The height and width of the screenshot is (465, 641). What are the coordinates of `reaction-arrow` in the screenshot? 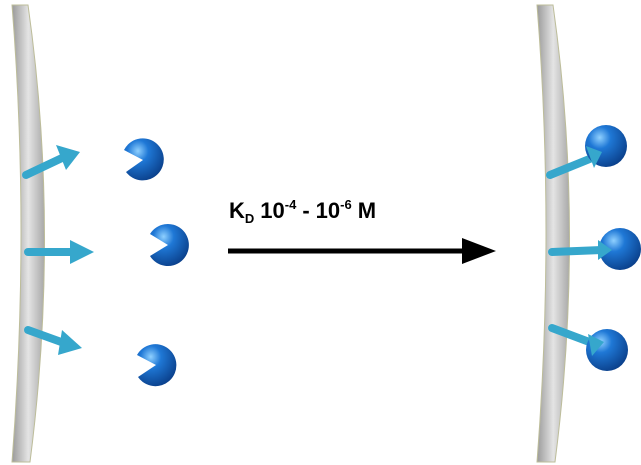 It's located at (362, 251).